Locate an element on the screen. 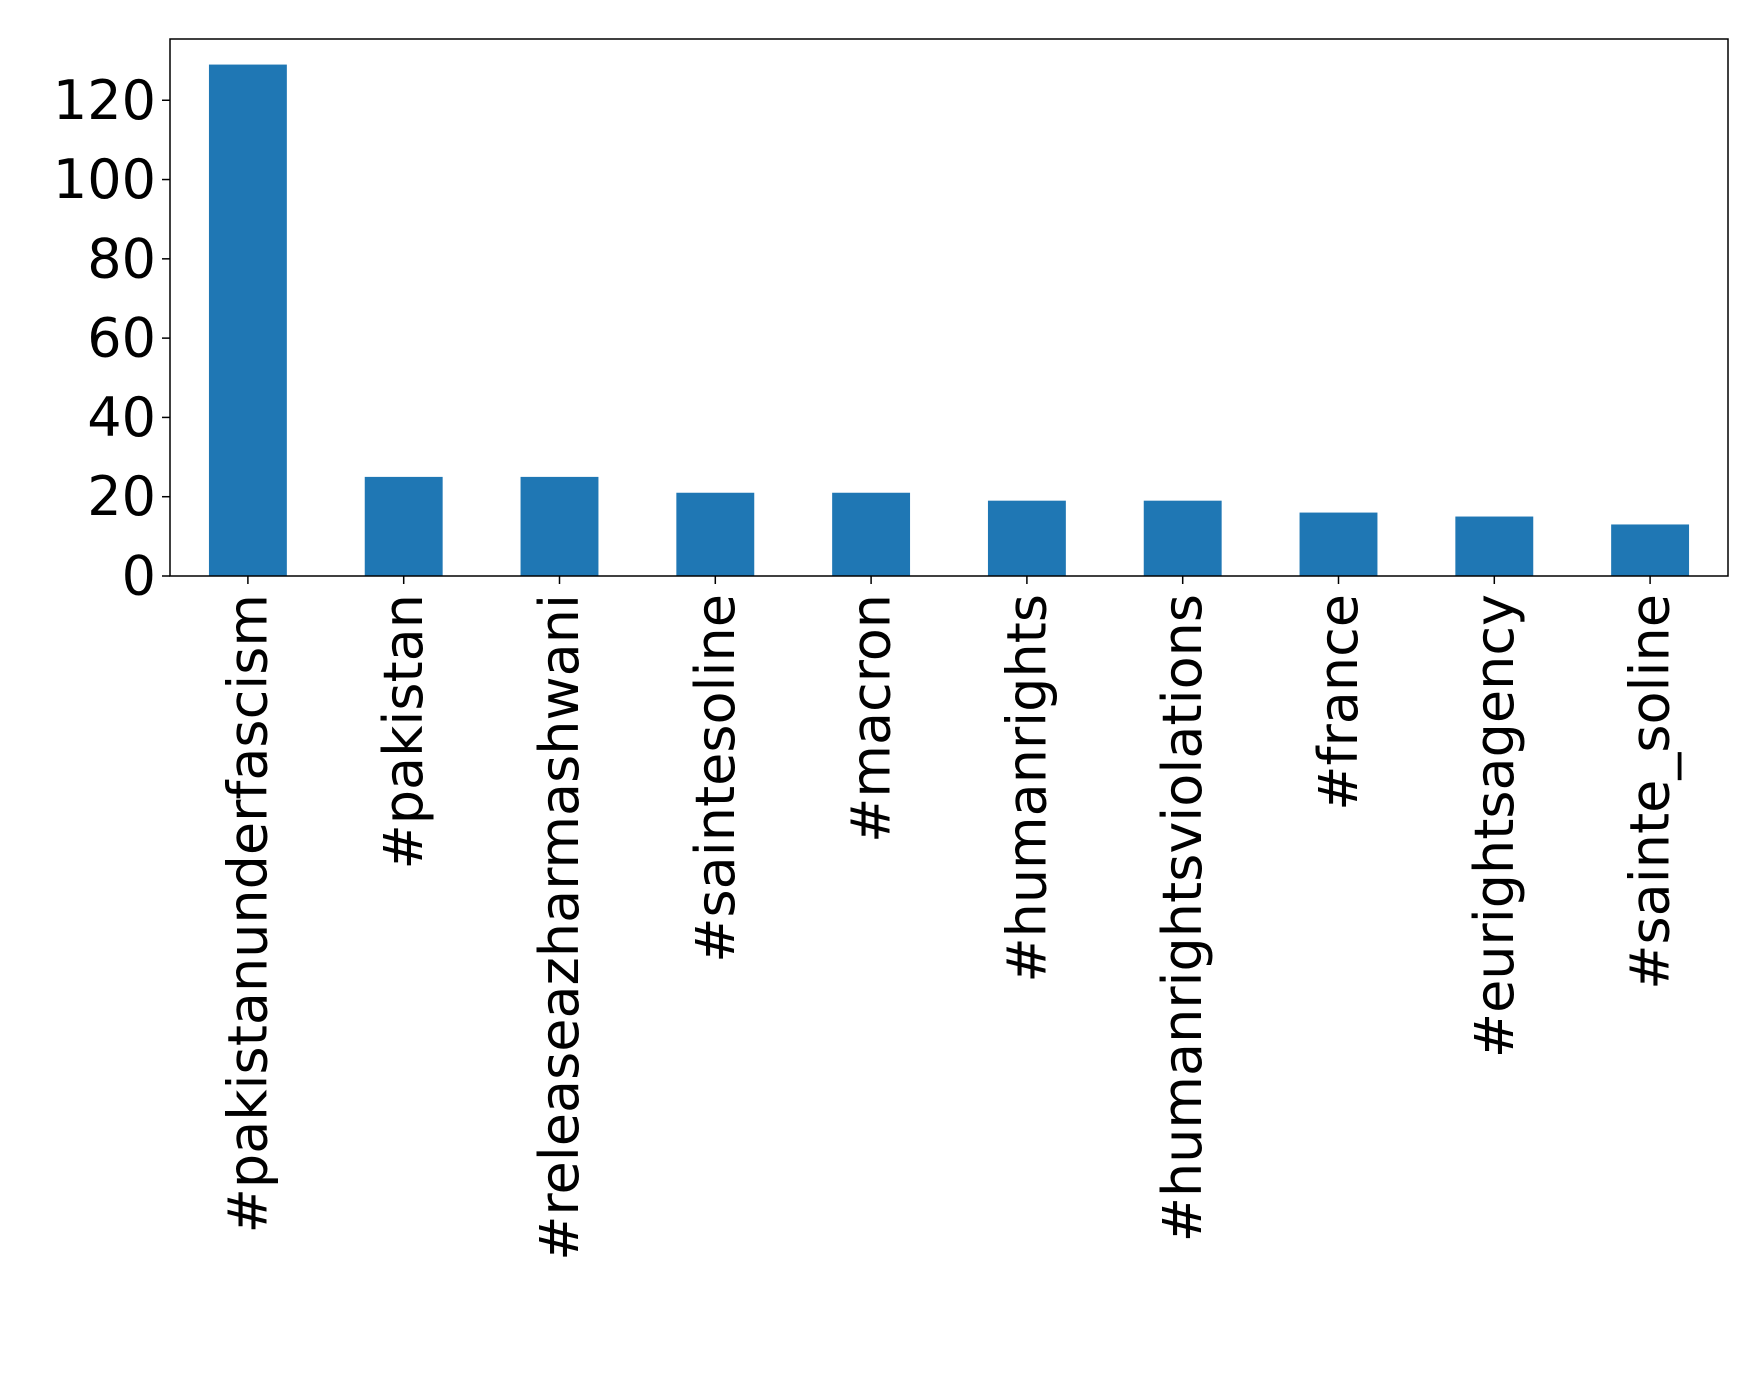  x-tick-label: #pakistanunderfascism is located at coordinates (247, 913).